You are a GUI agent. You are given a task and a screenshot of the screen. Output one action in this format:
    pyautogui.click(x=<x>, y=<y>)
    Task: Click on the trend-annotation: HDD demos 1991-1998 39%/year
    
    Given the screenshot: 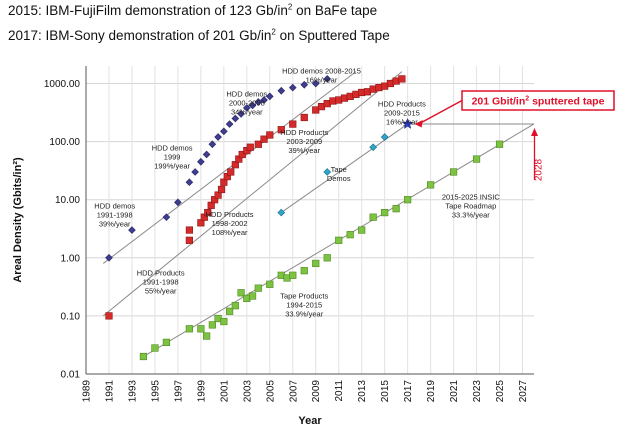 What is the action you would take?
    pyautogui.click(x=114, y=215)
    